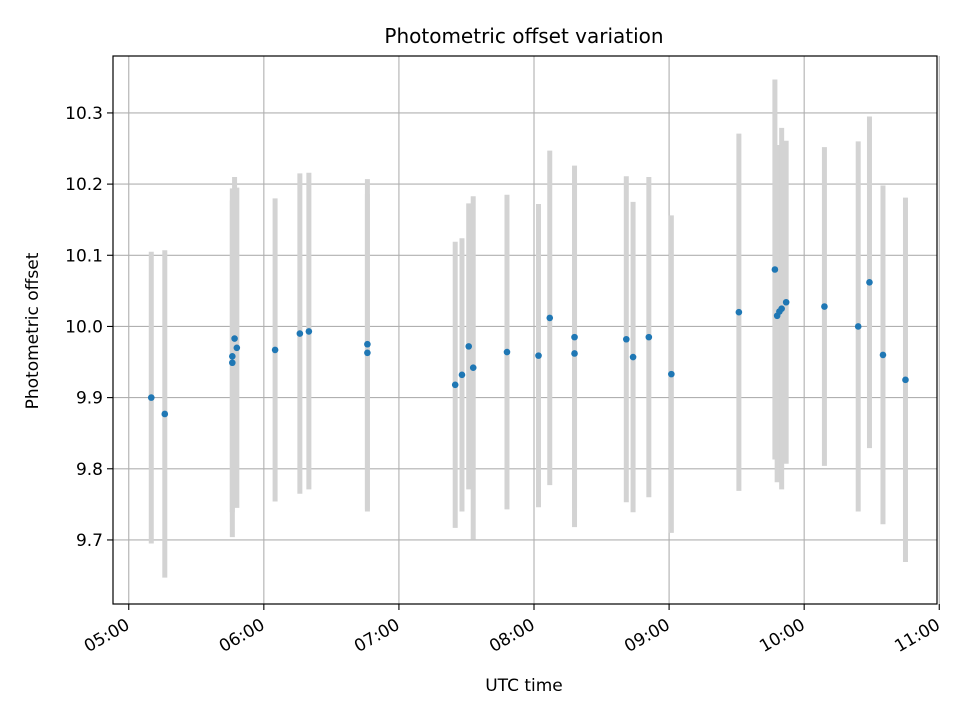  What do you see at coordinates (84, 256) in the screenshot?
I see `y-tick-label: 10.1` at bounding box center [84, 256].